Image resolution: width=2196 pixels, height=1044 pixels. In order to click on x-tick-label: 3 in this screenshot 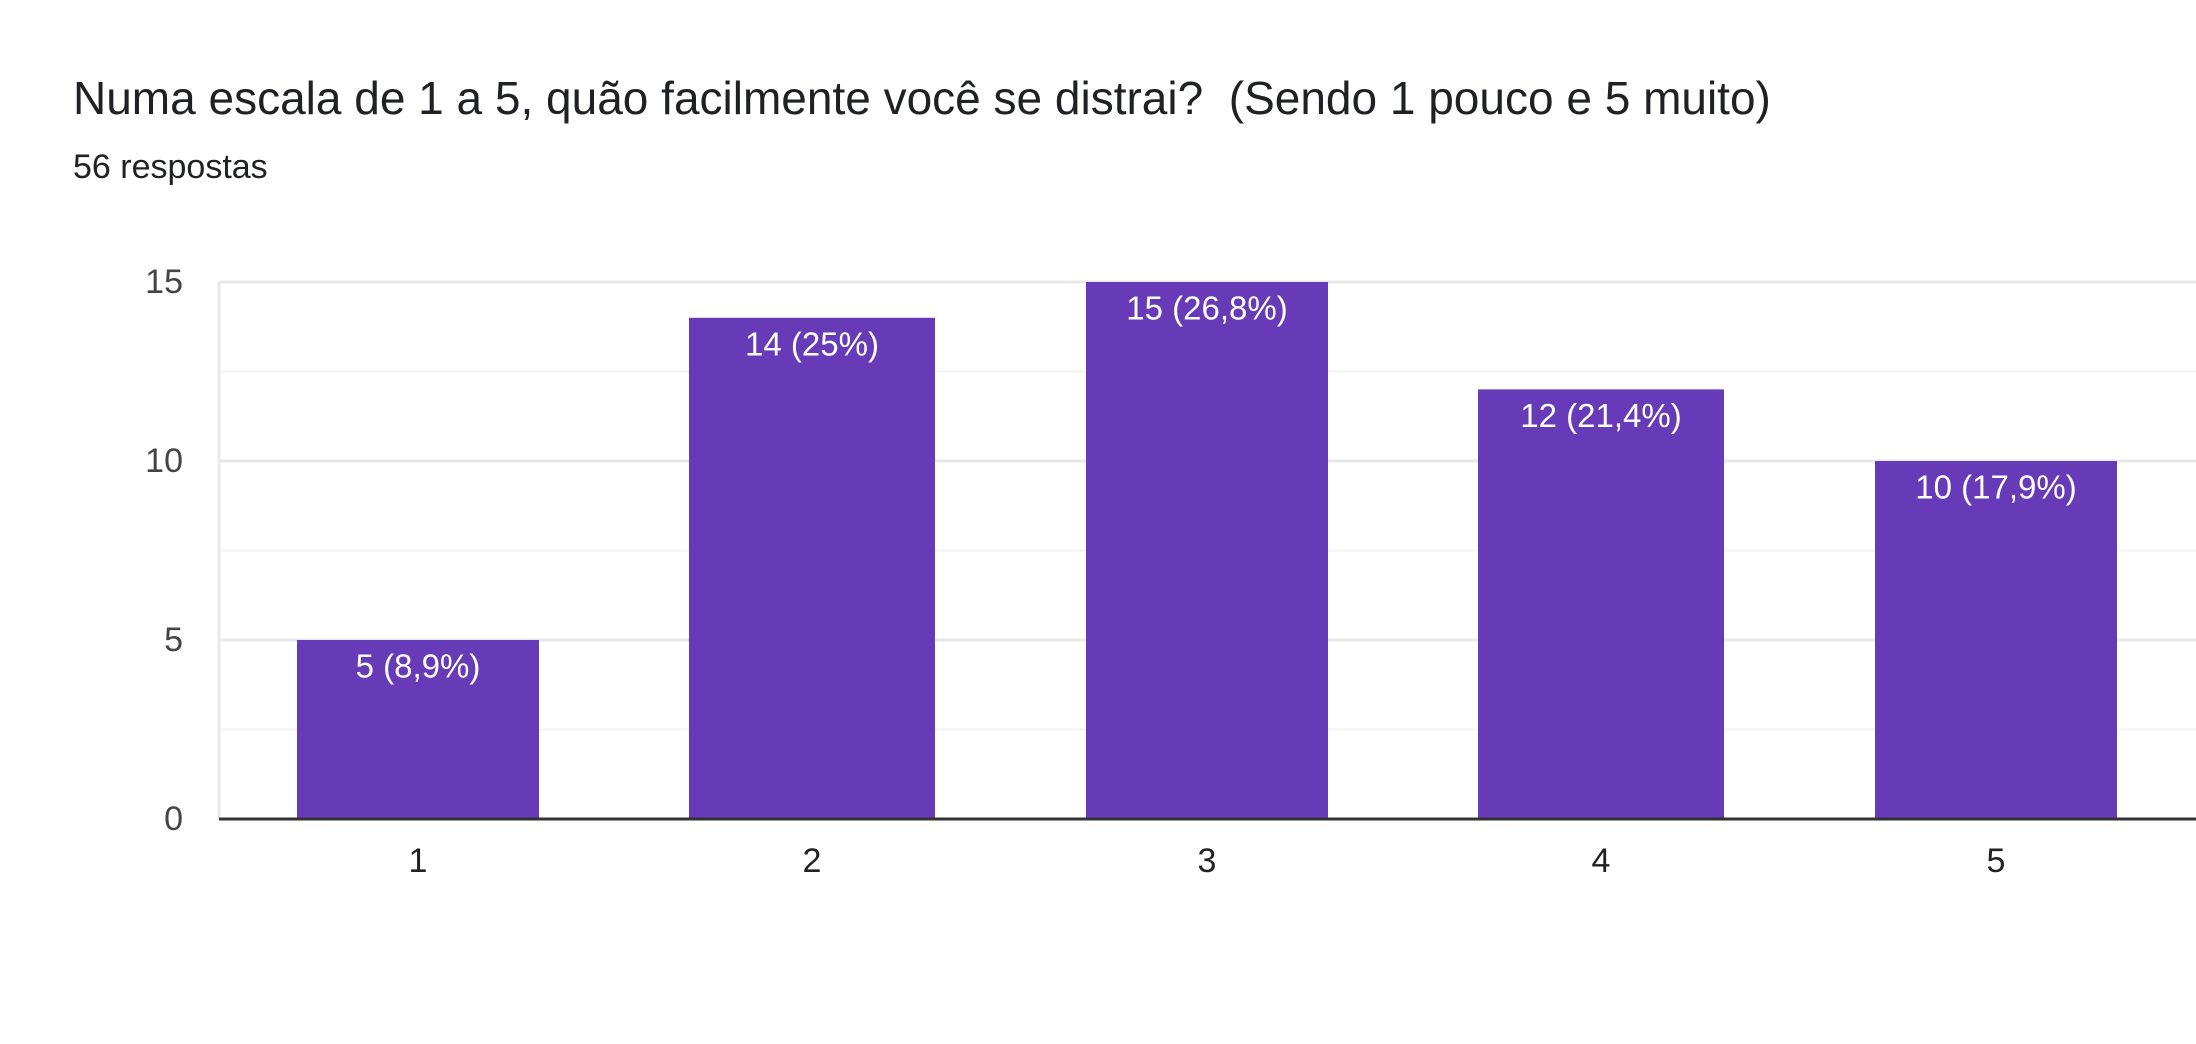, I will do `click(1207, 861)`.